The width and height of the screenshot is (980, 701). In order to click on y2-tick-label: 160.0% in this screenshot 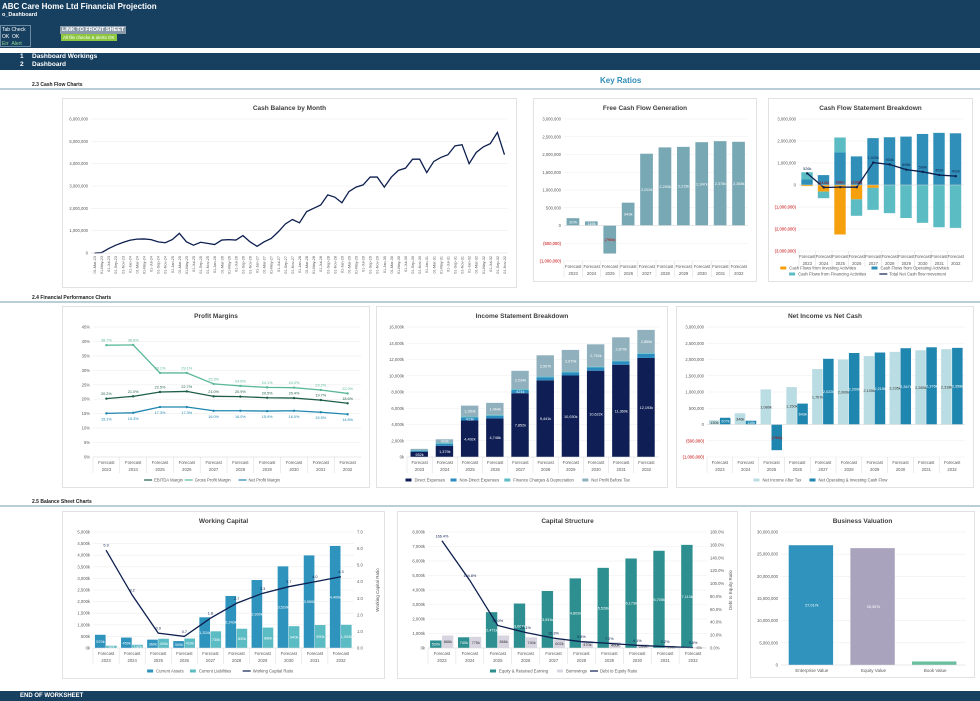, I will do `click(717, 544)`.